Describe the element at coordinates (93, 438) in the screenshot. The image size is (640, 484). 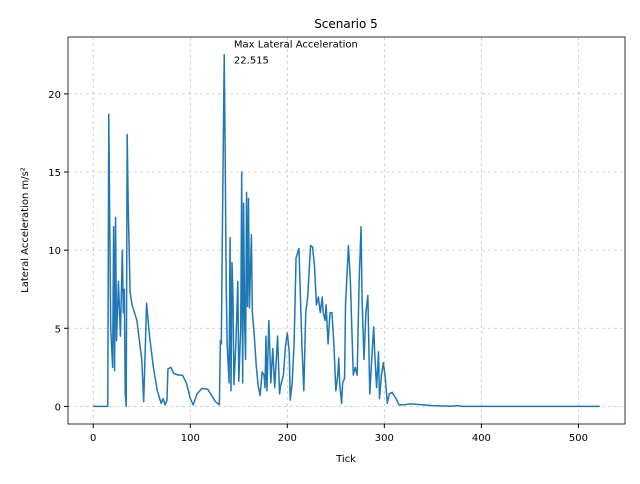
I see `x-tick-label: 0` at that location.